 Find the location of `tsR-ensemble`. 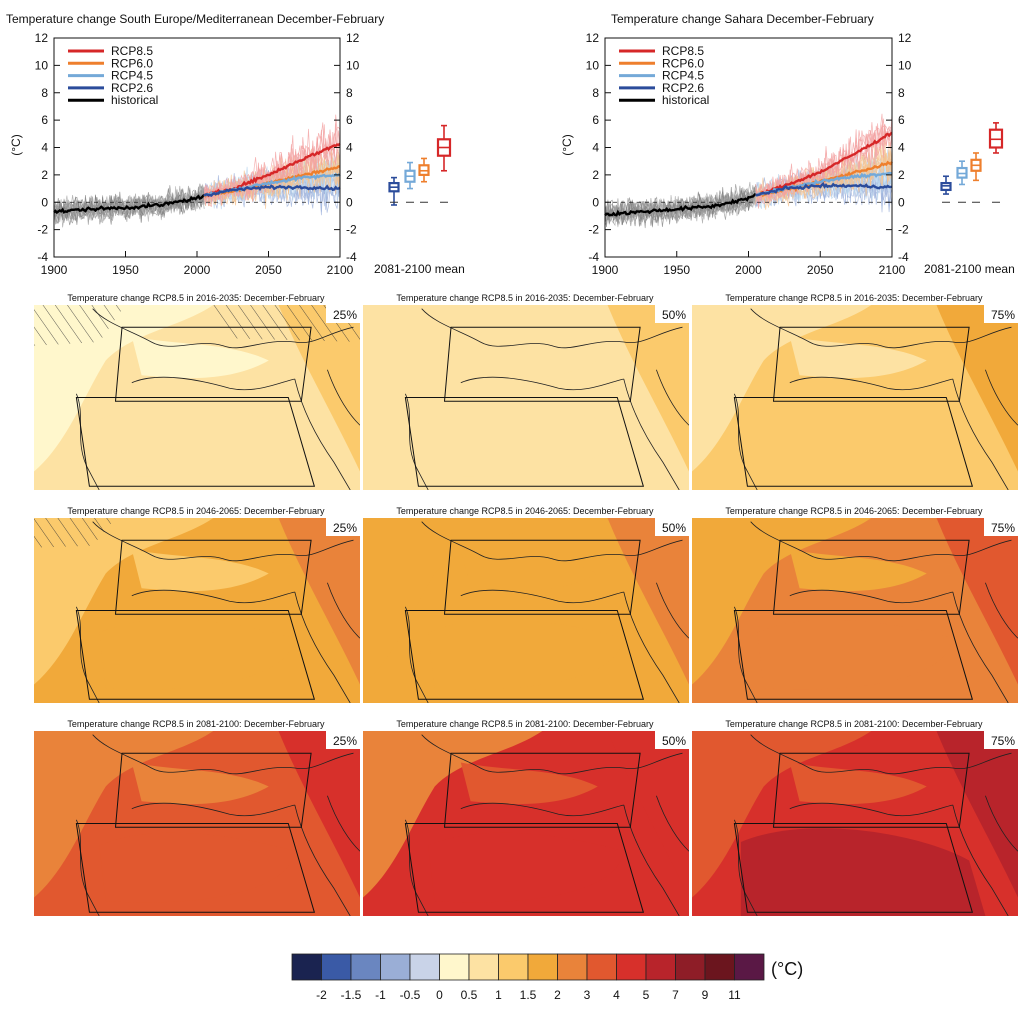

tsR-ensemble is located at coordinates (748, 171).